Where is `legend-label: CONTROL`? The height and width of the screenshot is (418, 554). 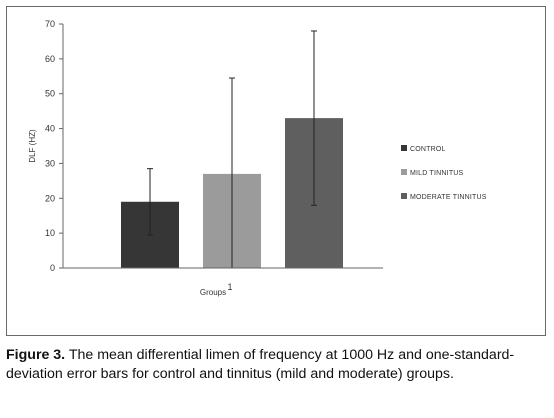
legend-label: CONTROL is located at coordinates (428, 149).